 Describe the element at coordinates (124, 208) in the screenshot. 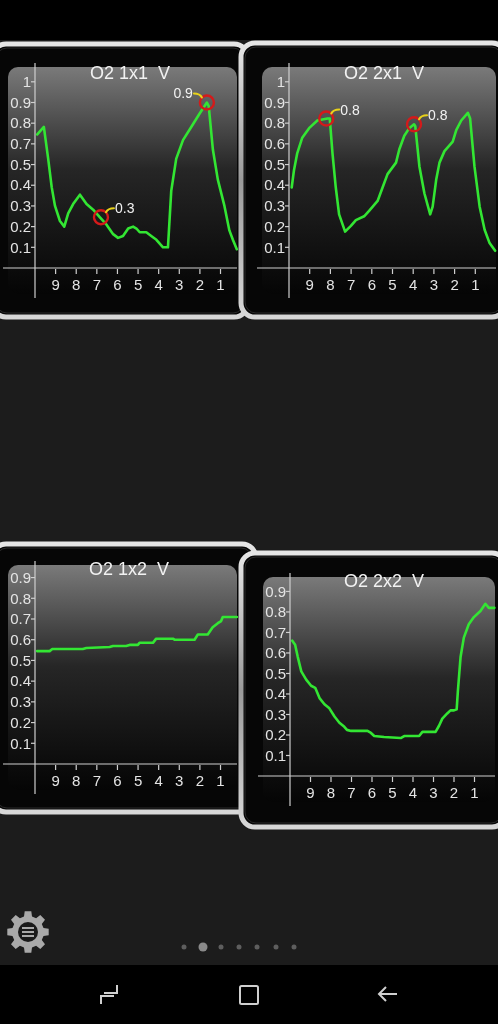

I see `annotation: 0.3` at that location.